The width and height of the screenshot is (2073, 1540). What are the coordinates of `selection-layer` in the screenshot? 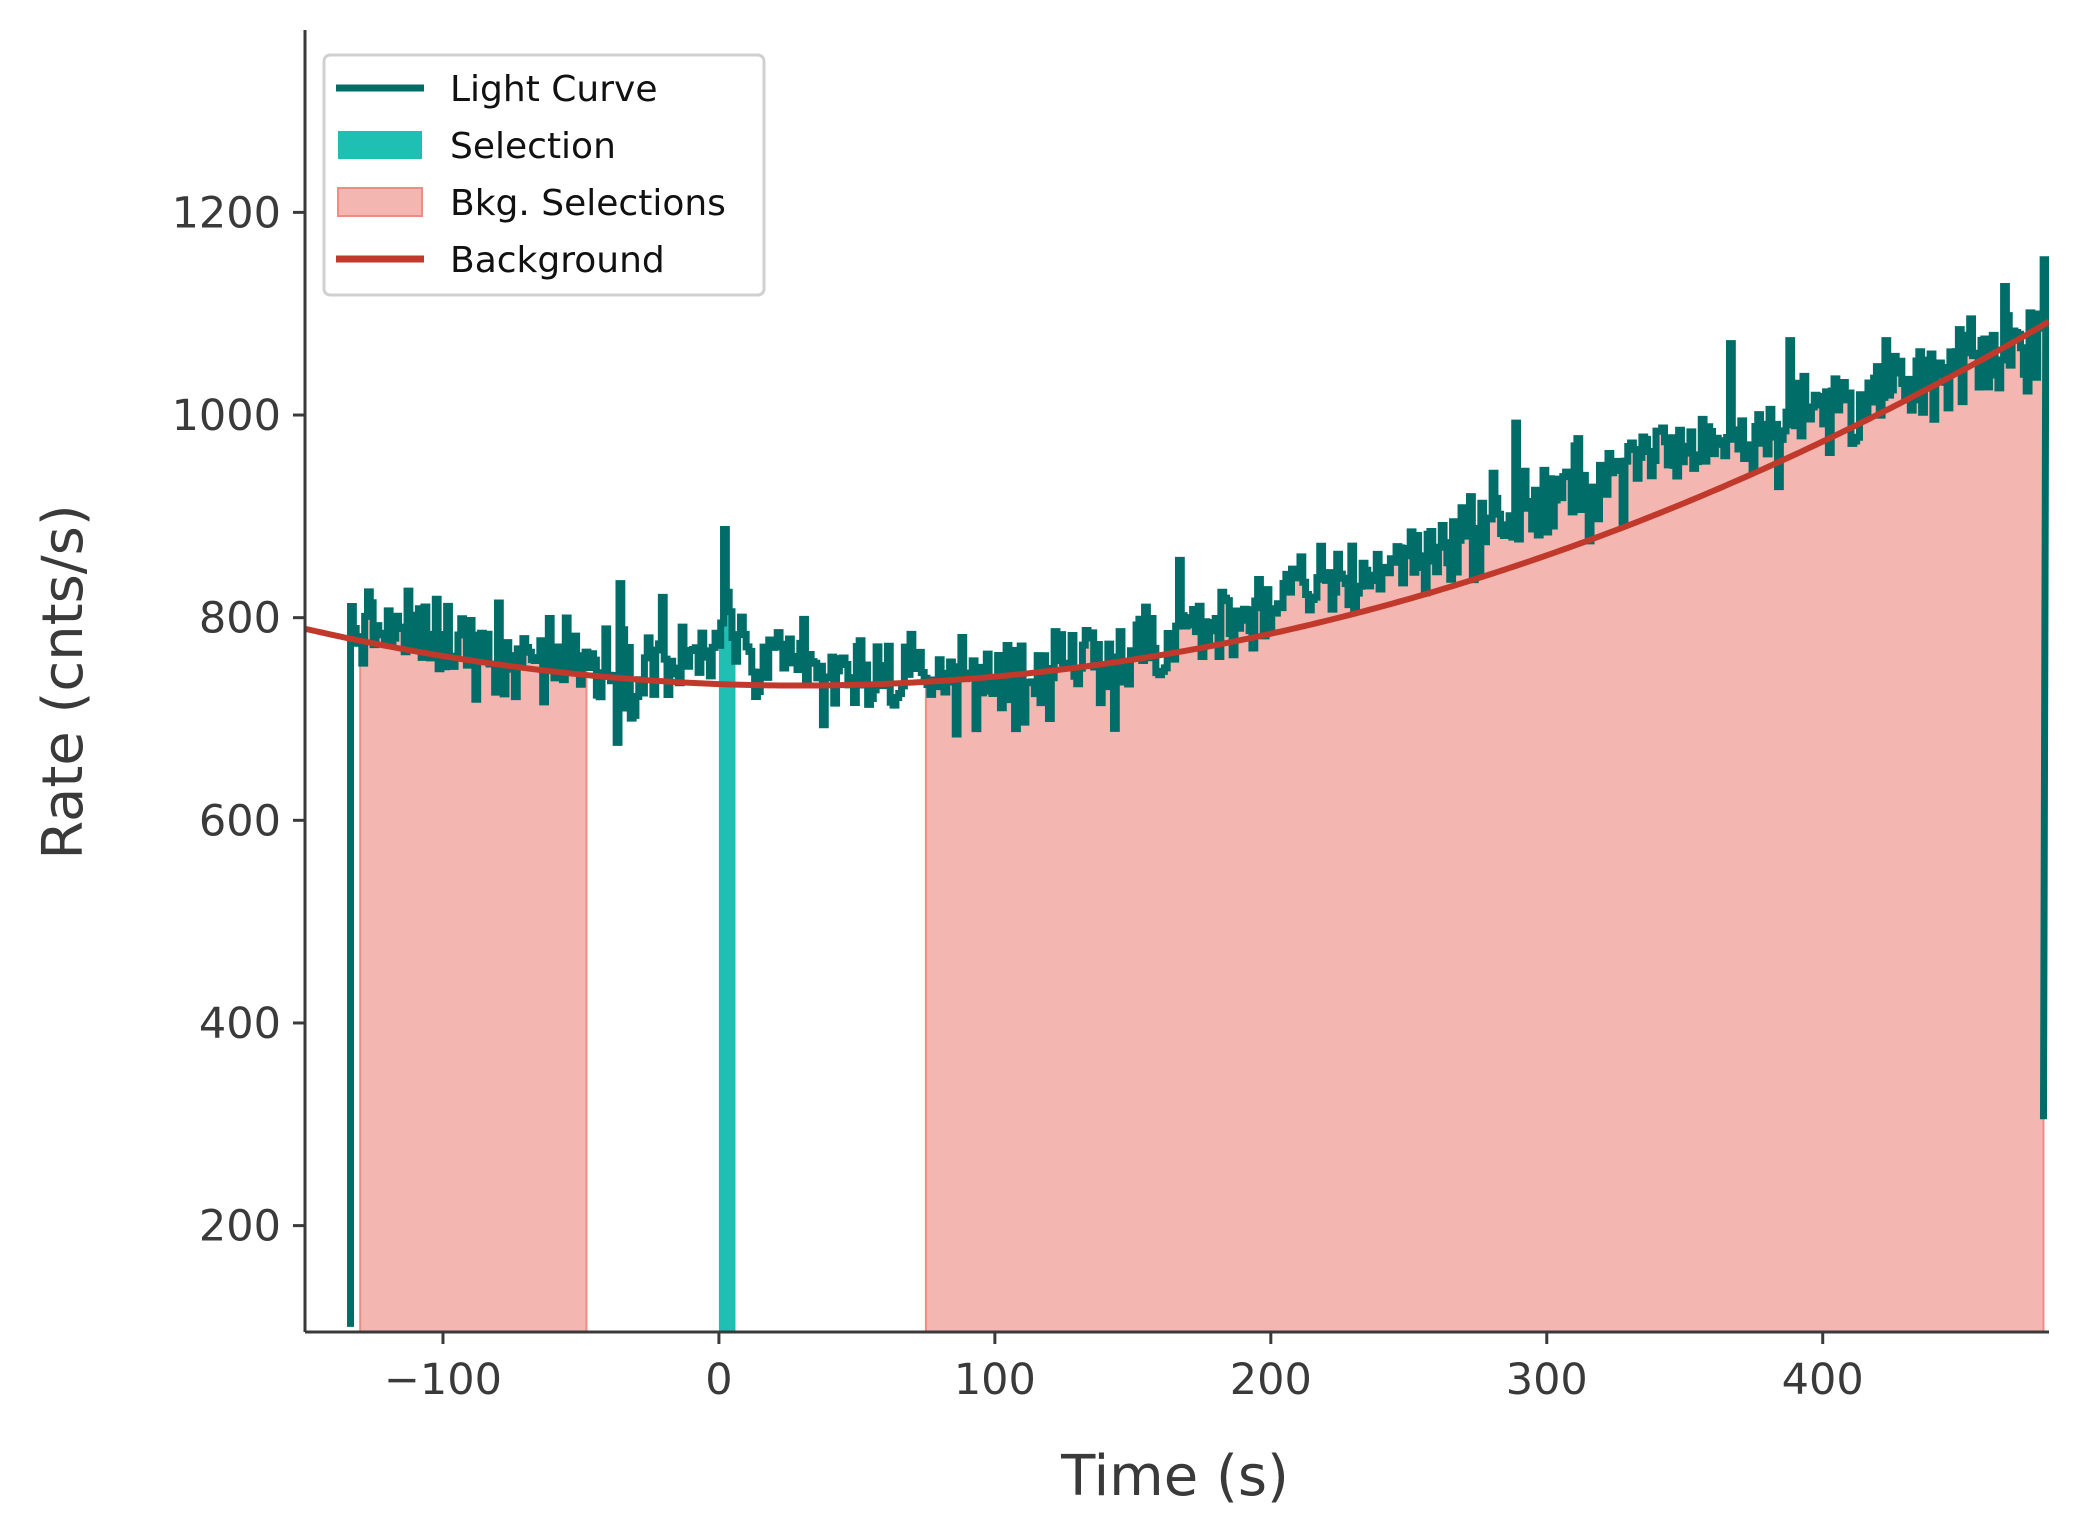 It's located at (727, 930).